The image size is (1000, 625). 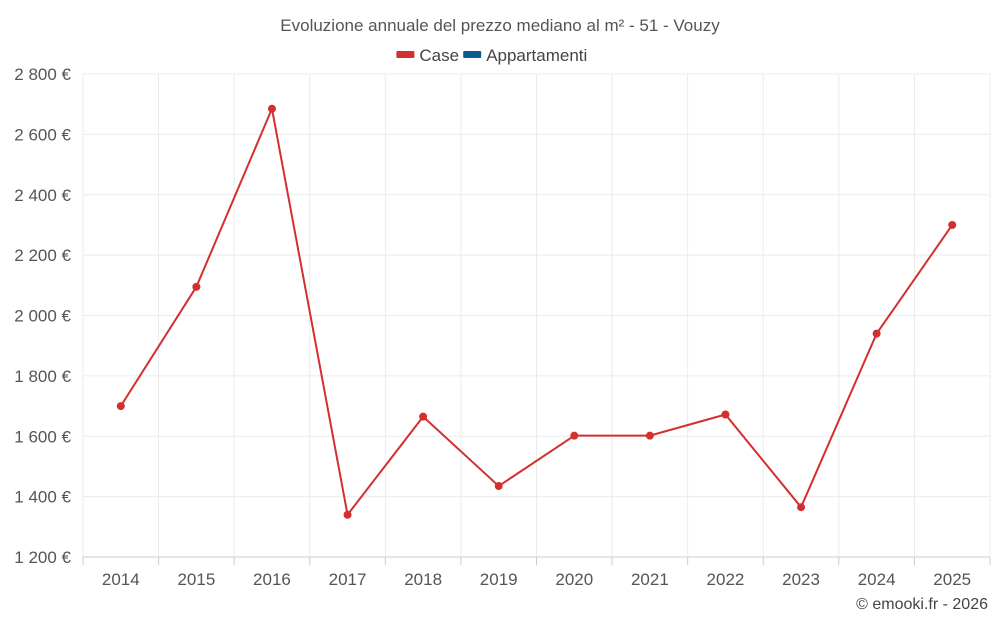 I want to click on legend: Case Appartamenti, so click(x=491, y=55).